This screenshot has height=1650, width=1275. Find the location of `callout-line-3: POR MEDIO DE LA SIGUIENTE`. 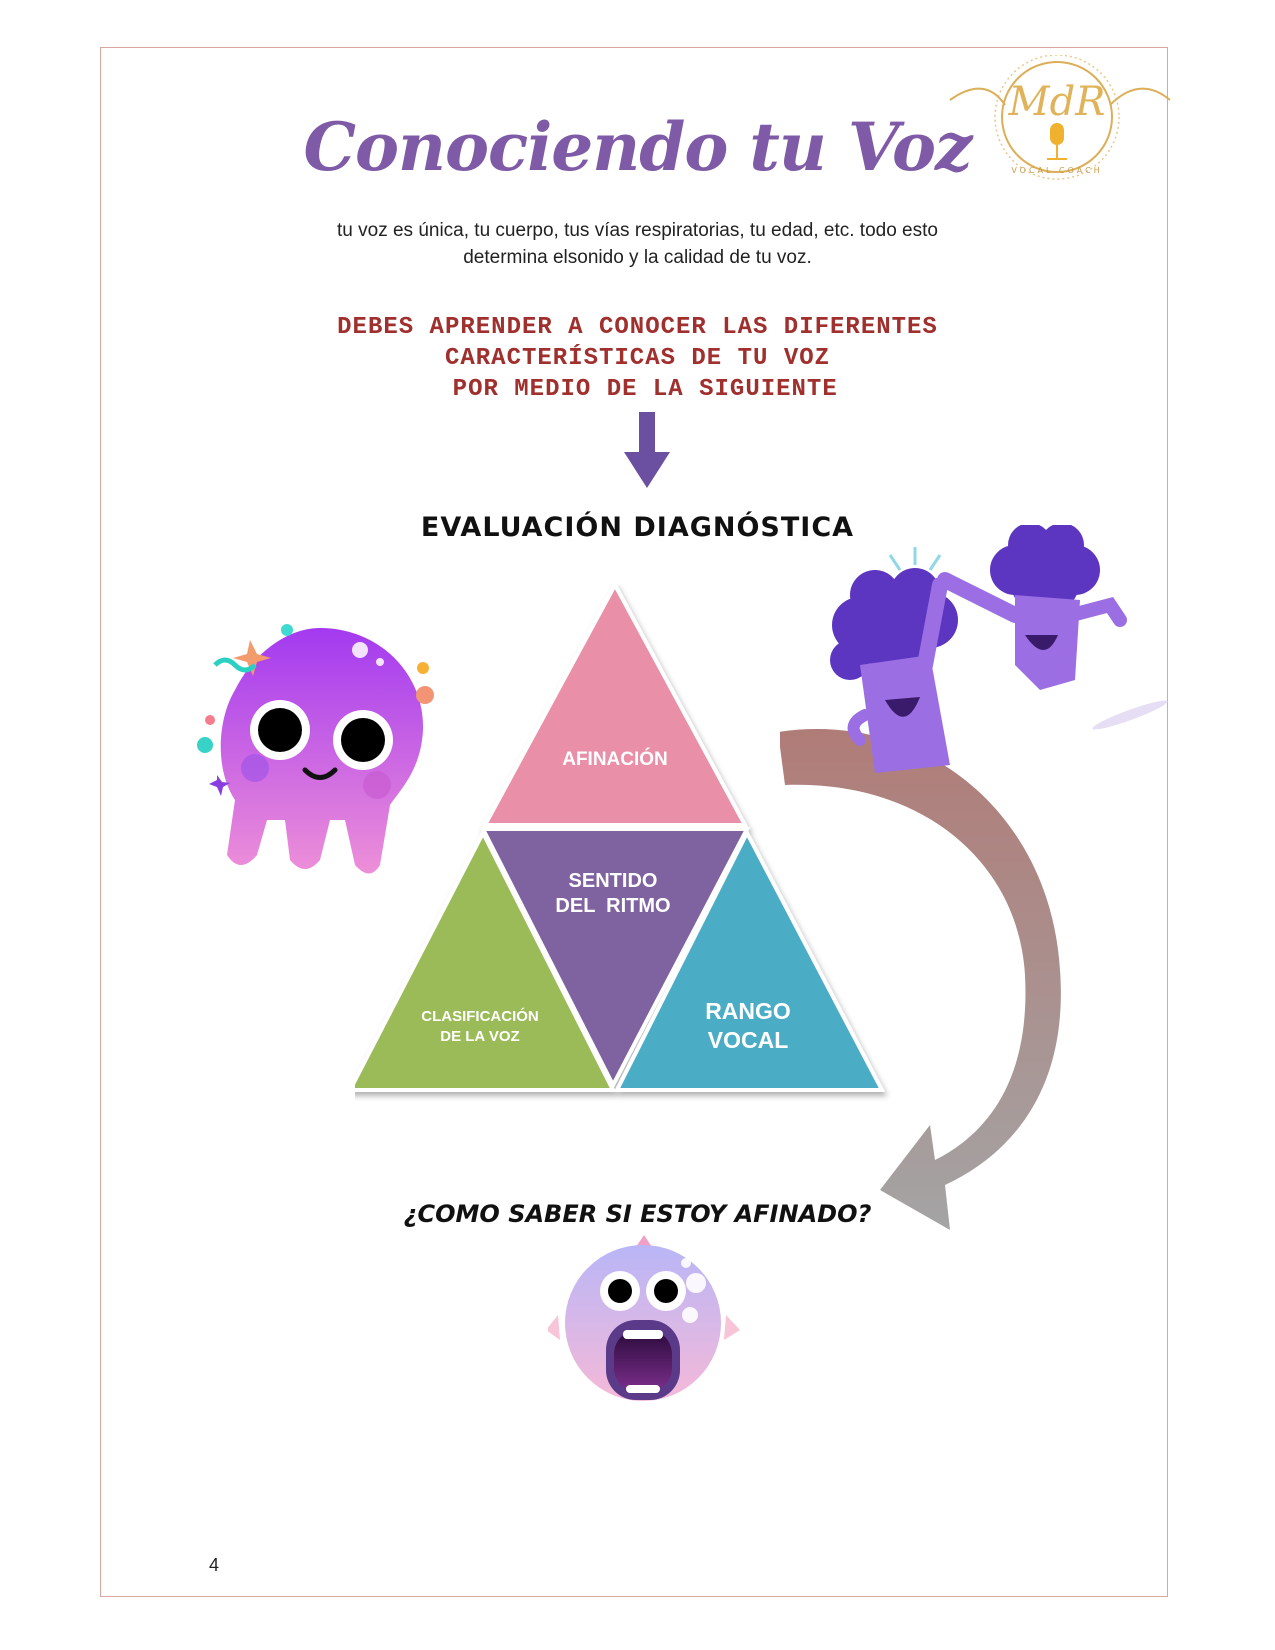

callout-line-3: POR MEDIO DE LA SIGUIENTE is located at coordinates (637, 389).